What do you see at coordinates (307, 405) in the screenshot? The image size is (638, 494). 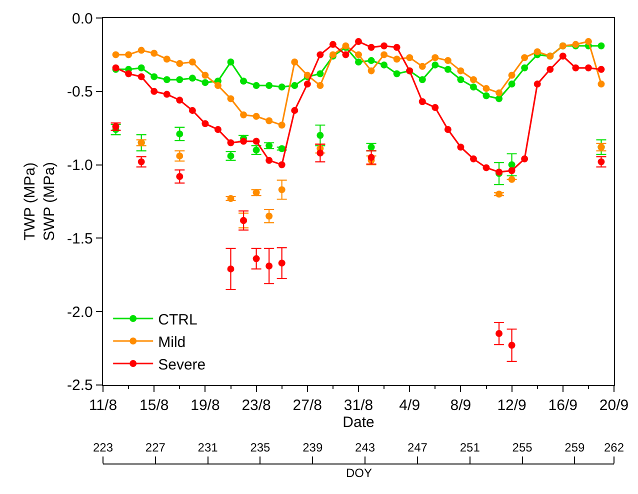 I see `x-tick-label: 27/8` at bounding box center [307, 405].